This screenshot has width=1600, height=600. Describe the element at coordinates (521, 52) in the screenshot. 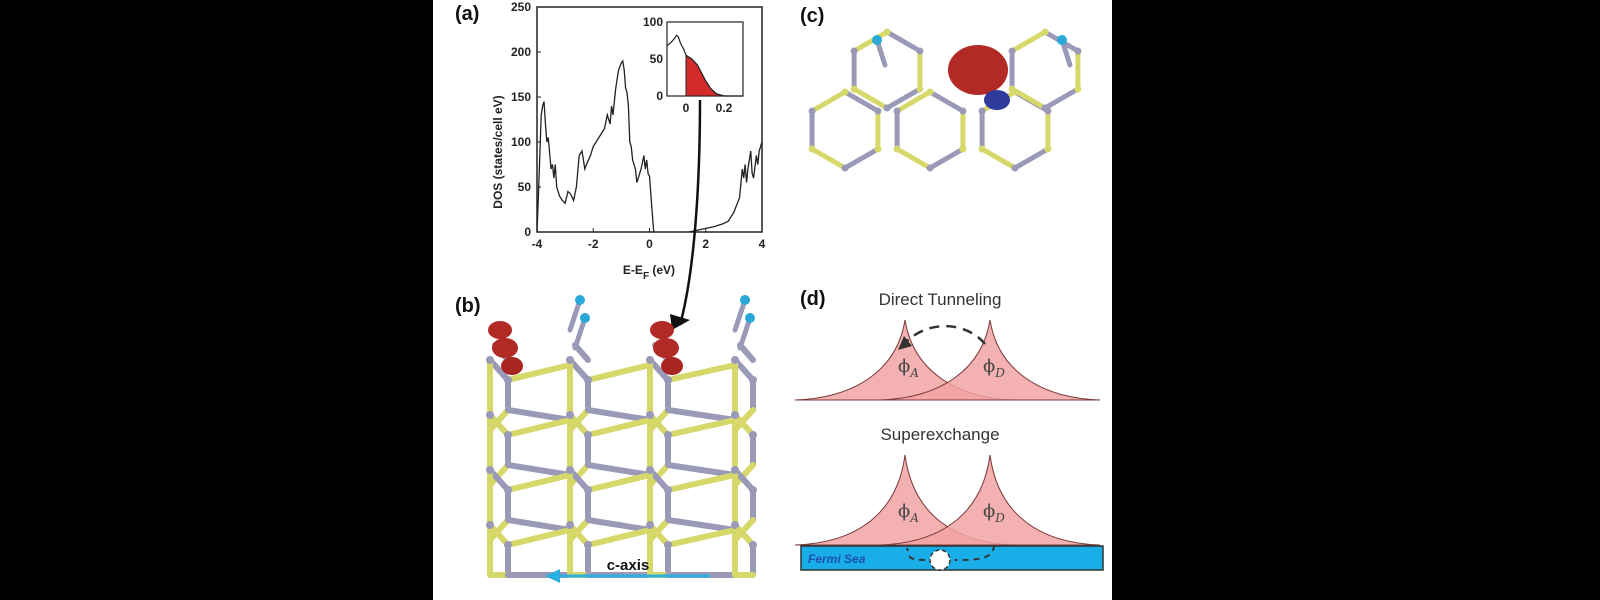

I see `y-tick-label: 200` at that location.